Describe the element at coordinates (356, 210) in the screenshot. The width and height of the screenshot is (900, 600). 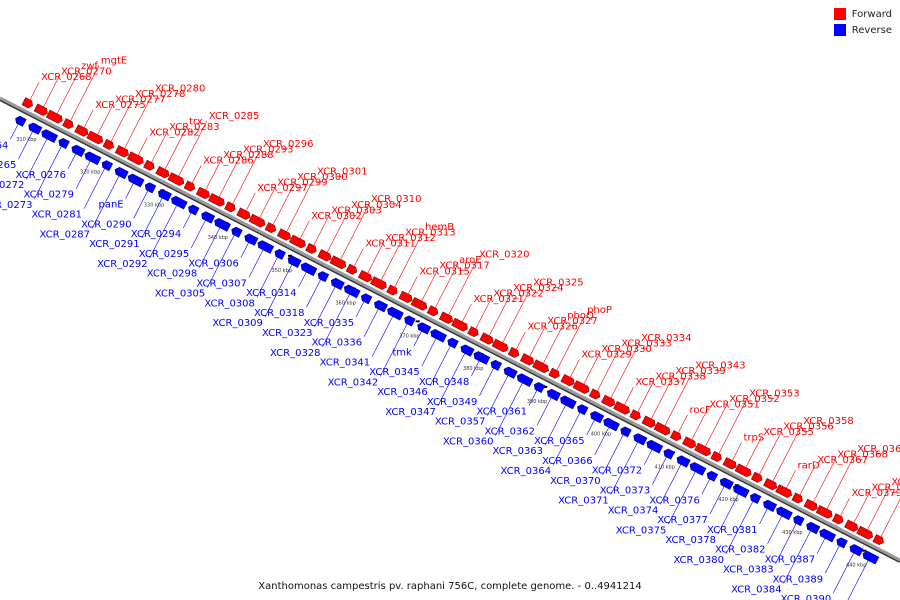
I see `gene-label: XCR_0303` at that location.